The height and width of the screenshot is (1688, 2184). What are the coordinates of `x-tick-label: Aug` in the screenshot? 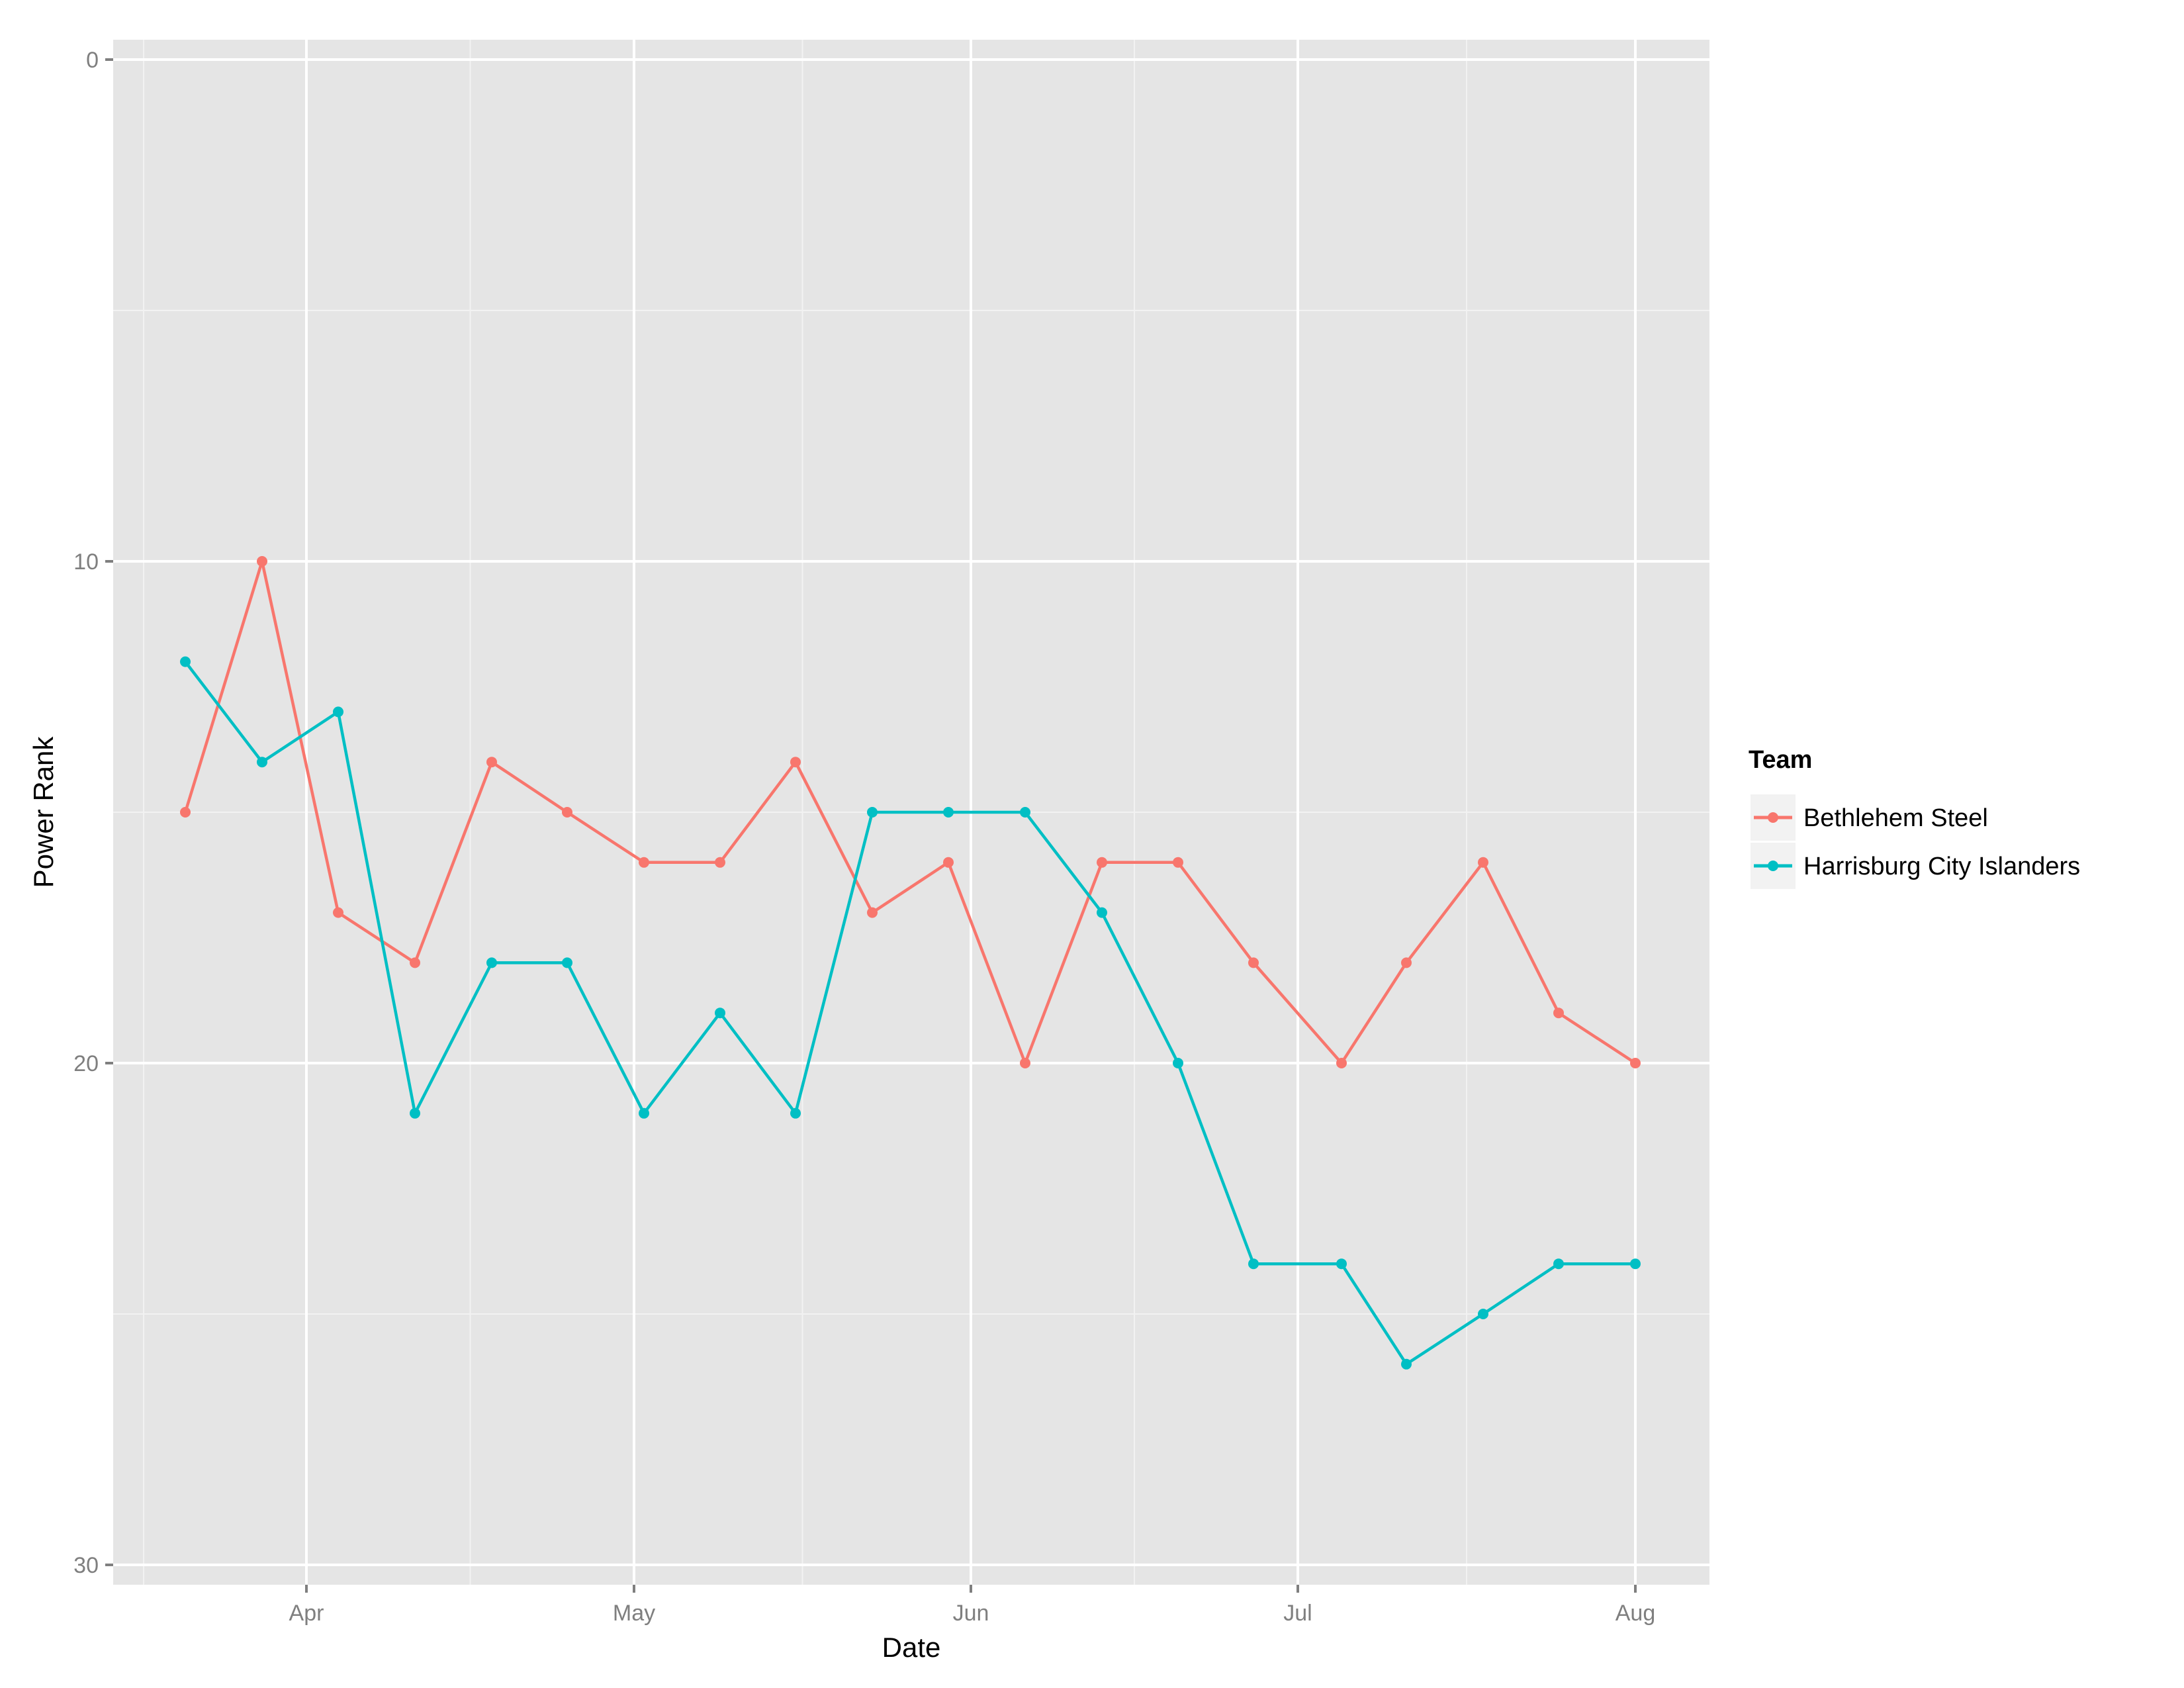 It's located at (1635, 1614).